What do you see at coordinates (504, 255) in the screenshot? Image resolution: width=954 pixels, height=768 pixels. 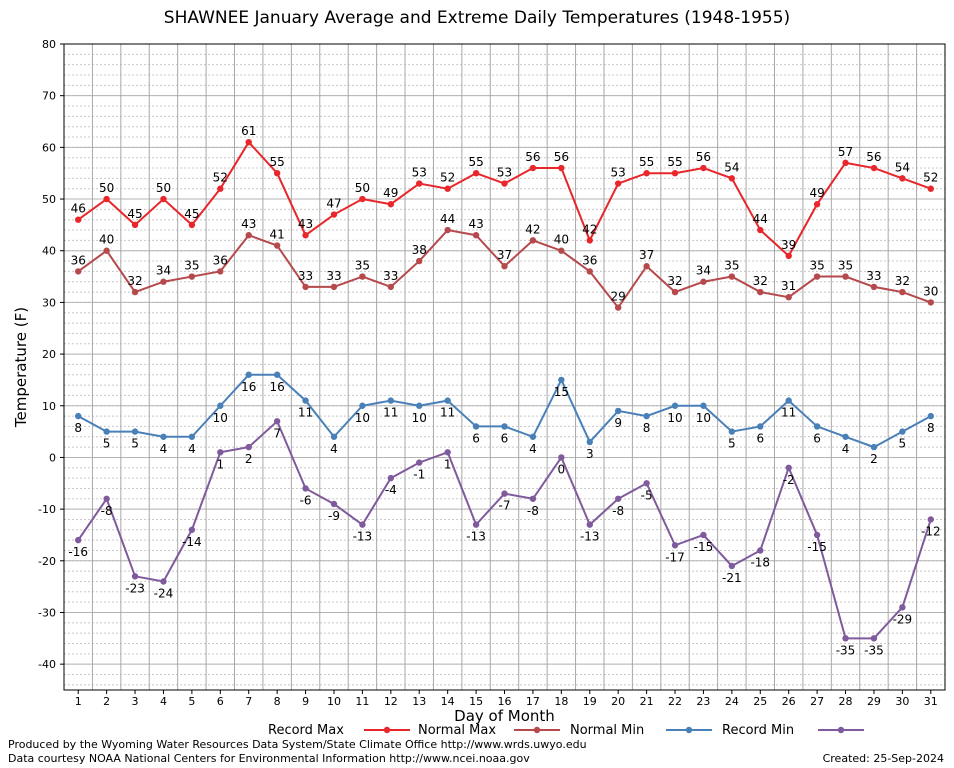 I see `normal-max-data-label: 37` at bounding box center [504, 255].